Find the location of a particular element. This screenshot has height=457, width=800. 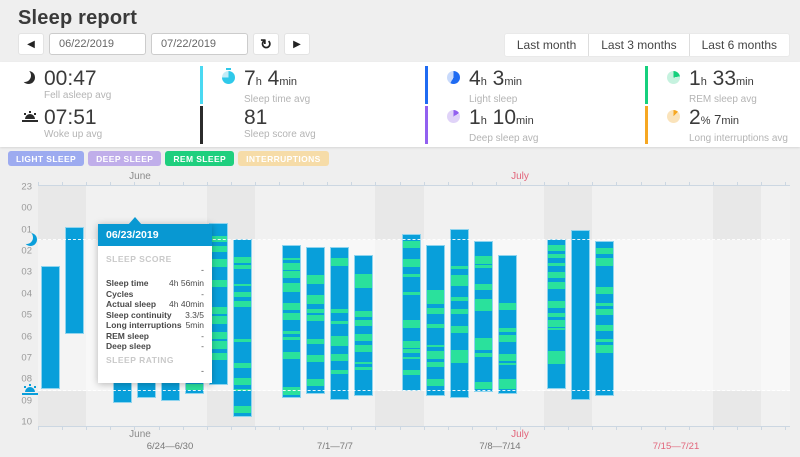

sleep-bar-6/22 is located at coordinates (50, 327).